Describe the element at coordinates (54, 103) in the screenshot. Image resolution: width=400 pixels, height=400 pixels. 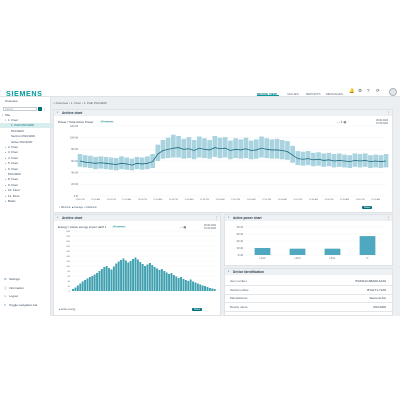
I see `home-icon: ⌂` at that location.